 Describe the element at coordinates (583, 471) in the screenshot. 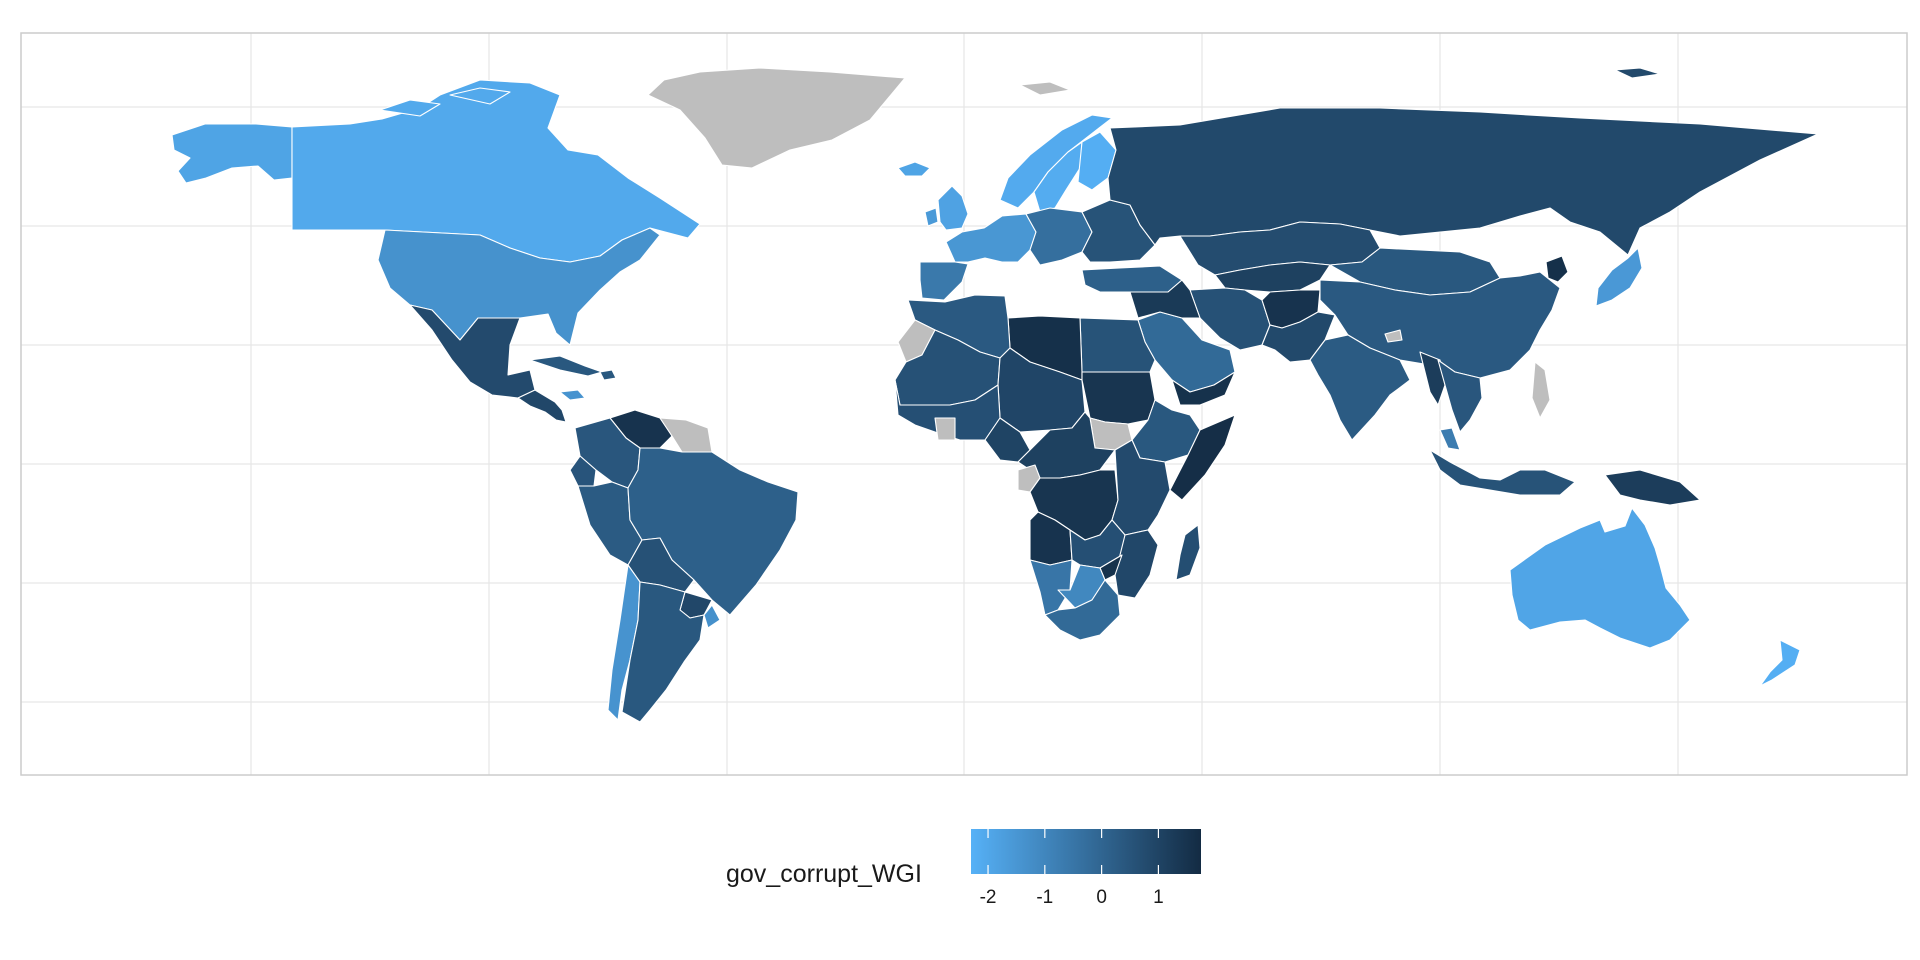

I see `region-ecuador: Ecuador` at that location.